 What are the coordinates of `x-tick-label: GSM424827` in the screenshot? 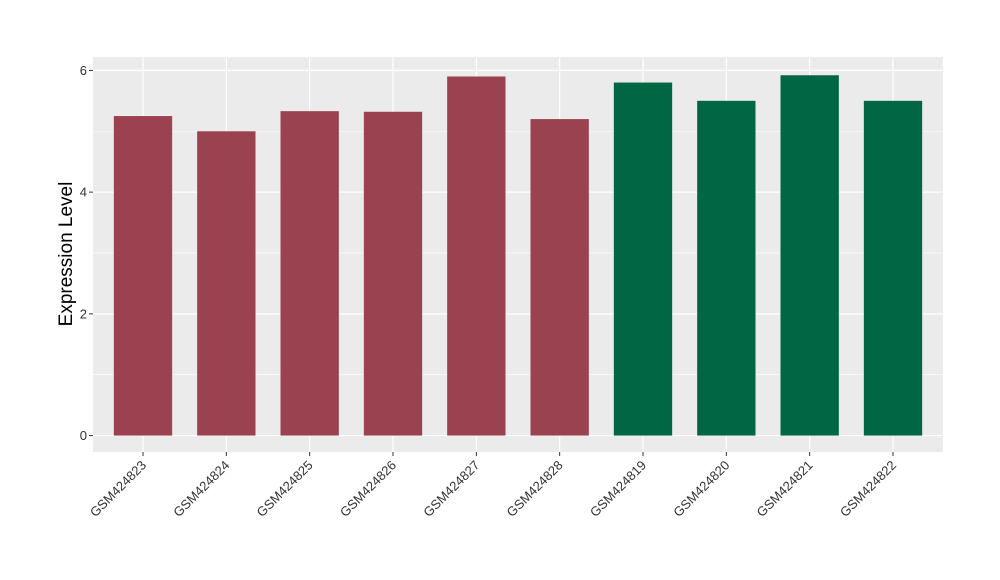 It's located at (451, 489).